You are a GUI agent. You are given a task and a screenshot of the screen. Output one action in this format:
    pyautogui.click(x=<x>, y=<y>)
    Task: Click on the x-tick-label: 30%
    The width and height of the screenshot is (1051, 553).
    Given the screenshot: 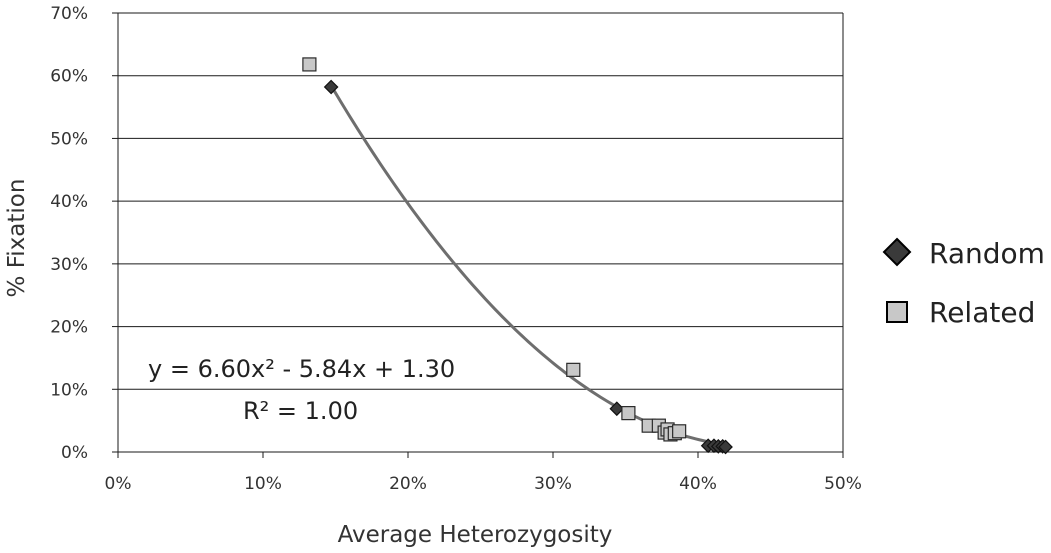 What is the action you would take?
    pyautogui.click(x=553, y=484)
    